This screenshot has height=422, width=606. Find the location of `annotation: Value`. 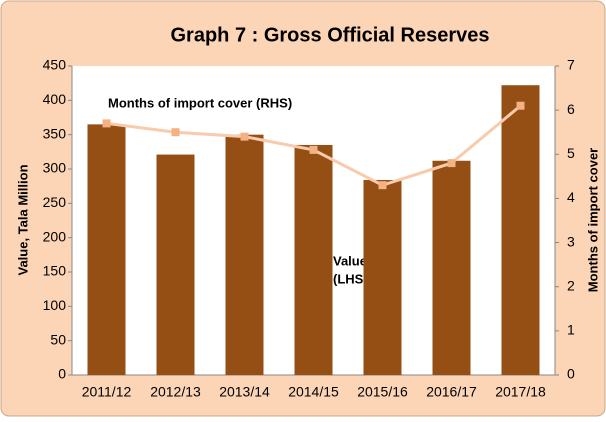

annotation: Value is located at coordinates (350, 260).